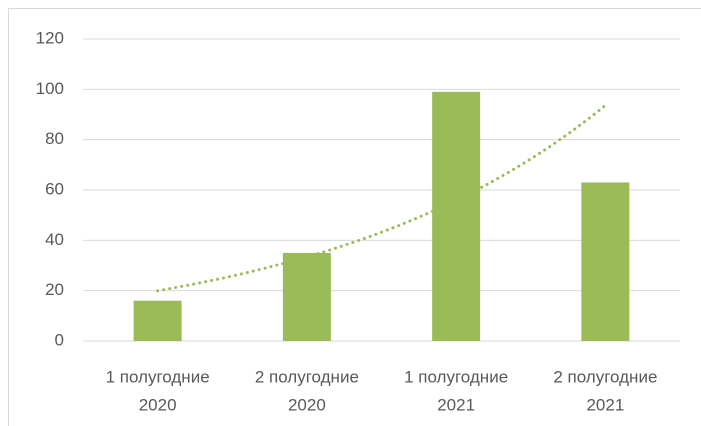 The image size is (701, 426). I want to click on y-tick-label: 100, so click(50, 88).